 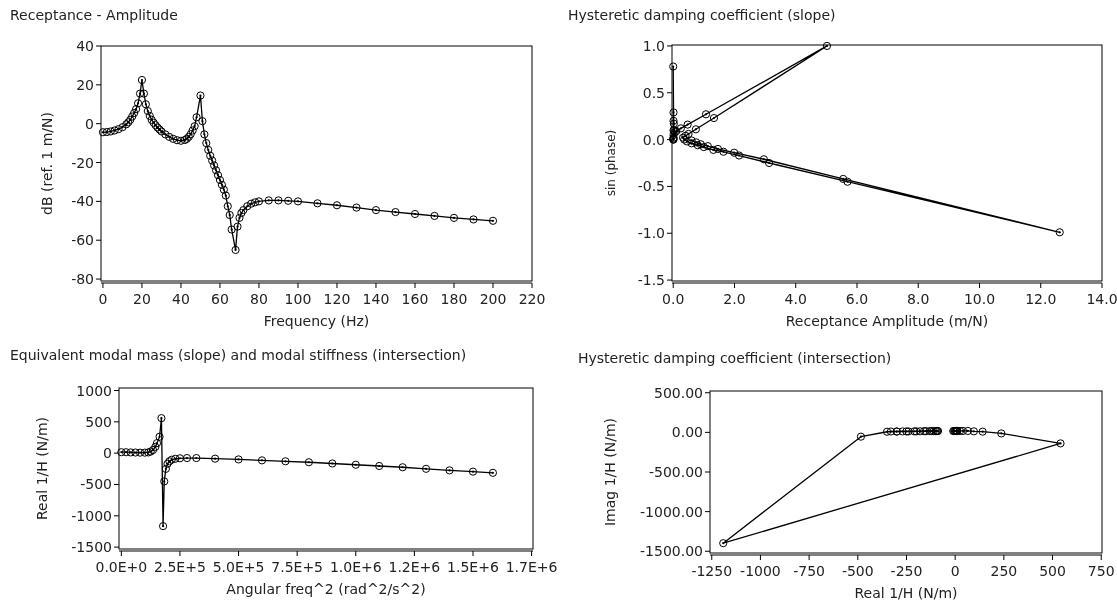 What do you see at coordinates (651, 233) in the screenshot?
I see `y-tick-label: -1.0` at bounding box center [651, 233].